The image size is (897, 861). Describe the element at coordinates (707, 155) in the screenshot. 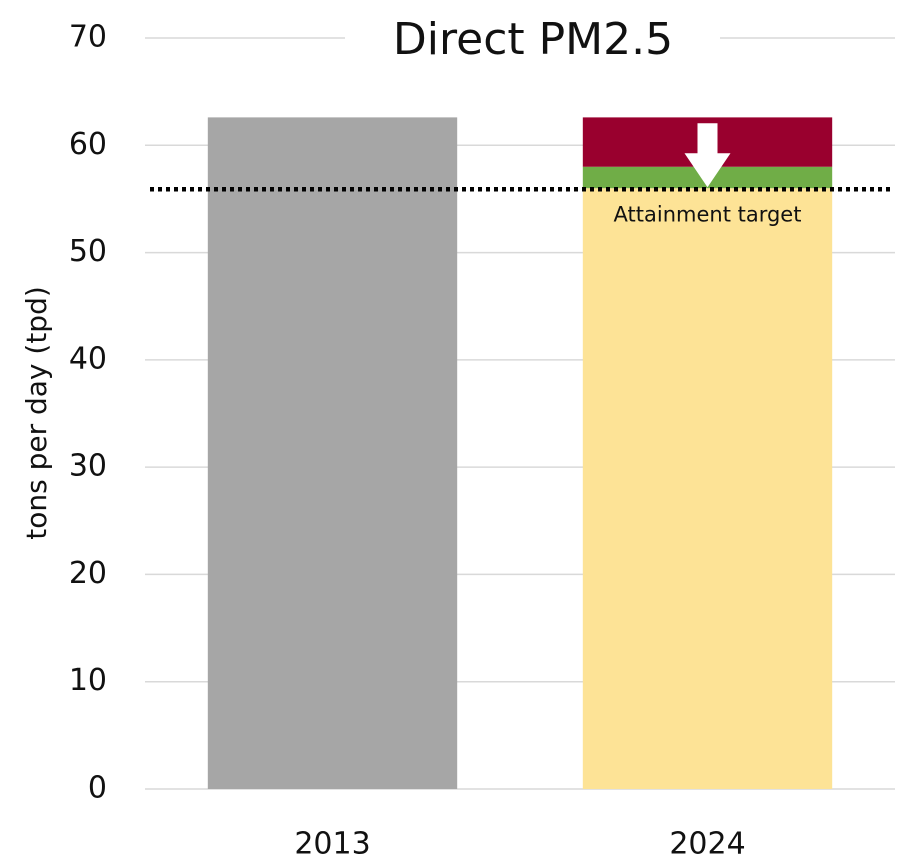

I see `arrow` at that location.